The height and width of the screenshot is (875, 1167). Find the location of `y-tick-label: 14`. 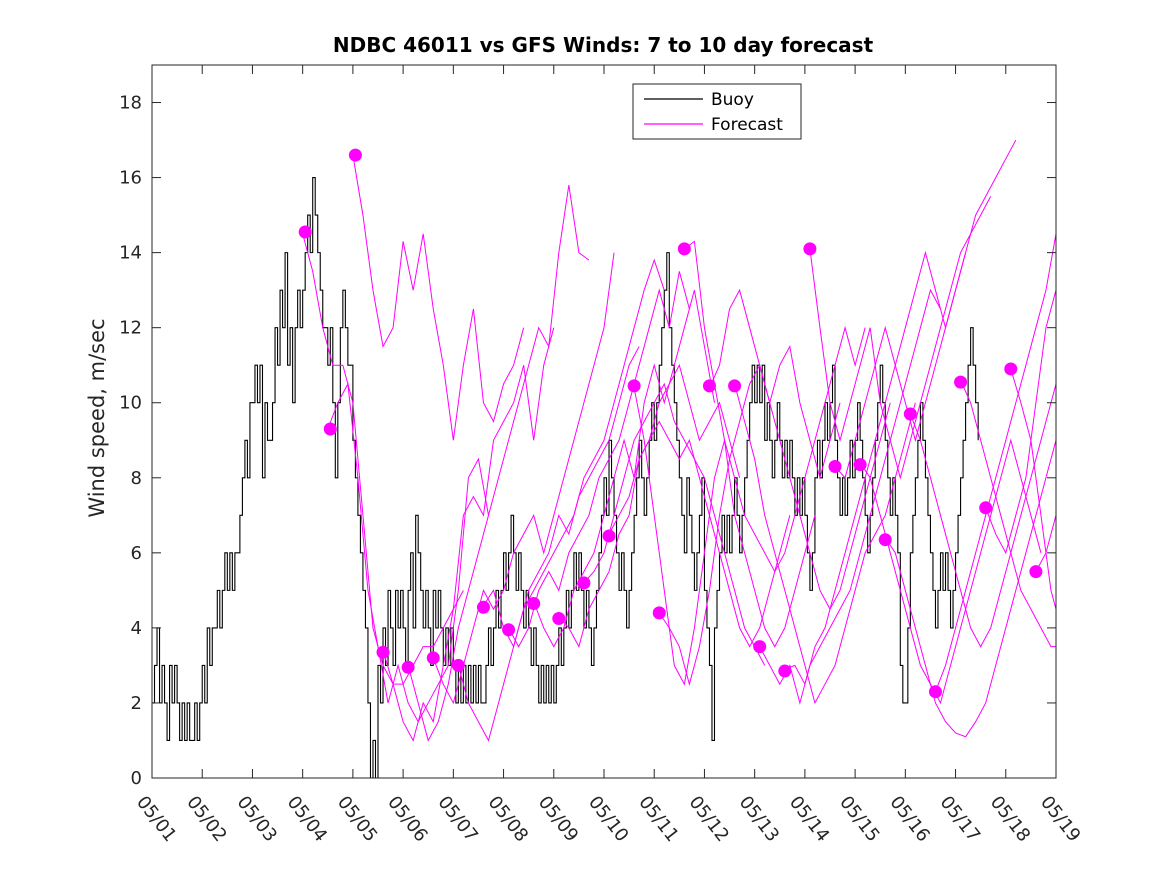

y-tick-label: 14 is located at coordinates (130, 253).